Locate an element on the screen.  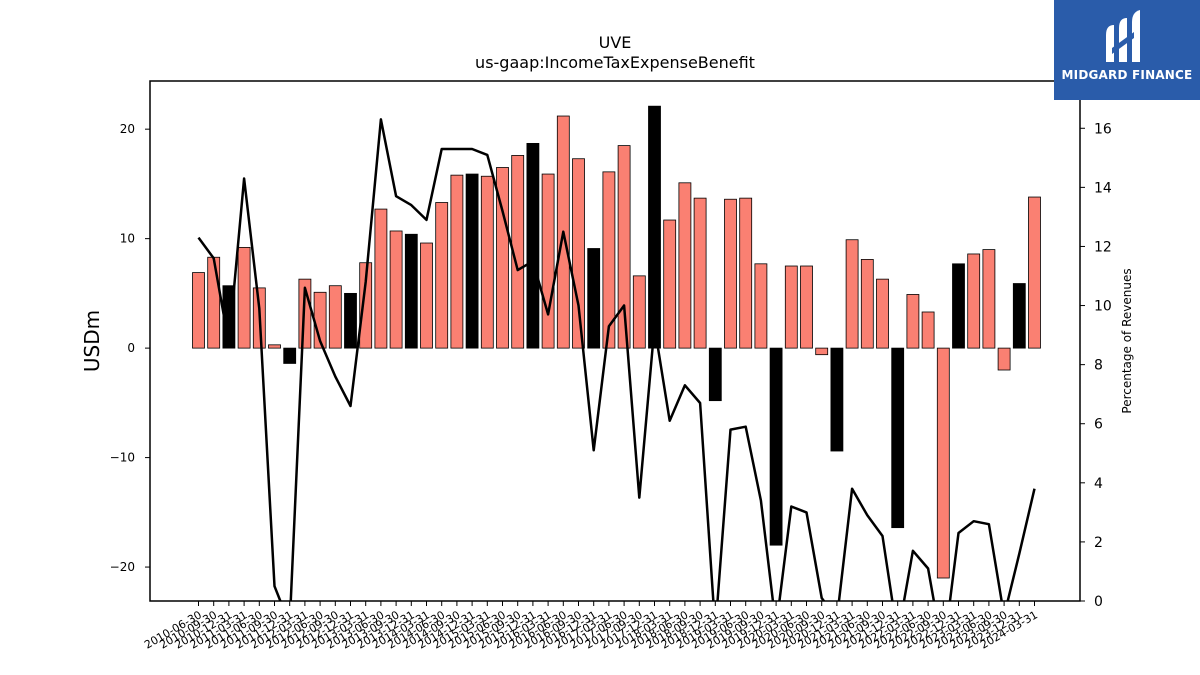
right-y-axis: 0 2 4 6 8 10 12 14 16 is located at coordinates (1096, 365).